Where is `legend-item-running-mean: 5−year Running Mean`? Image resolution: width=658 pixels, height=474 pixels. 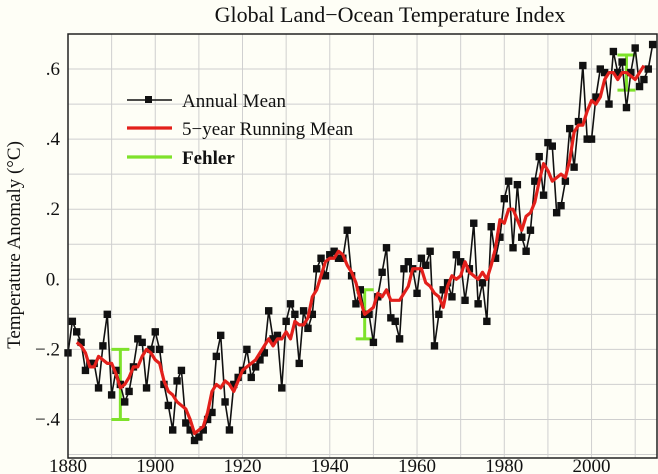 legend-item-running-mean: 5−year Running Mean is located at coordinates (240, 129).